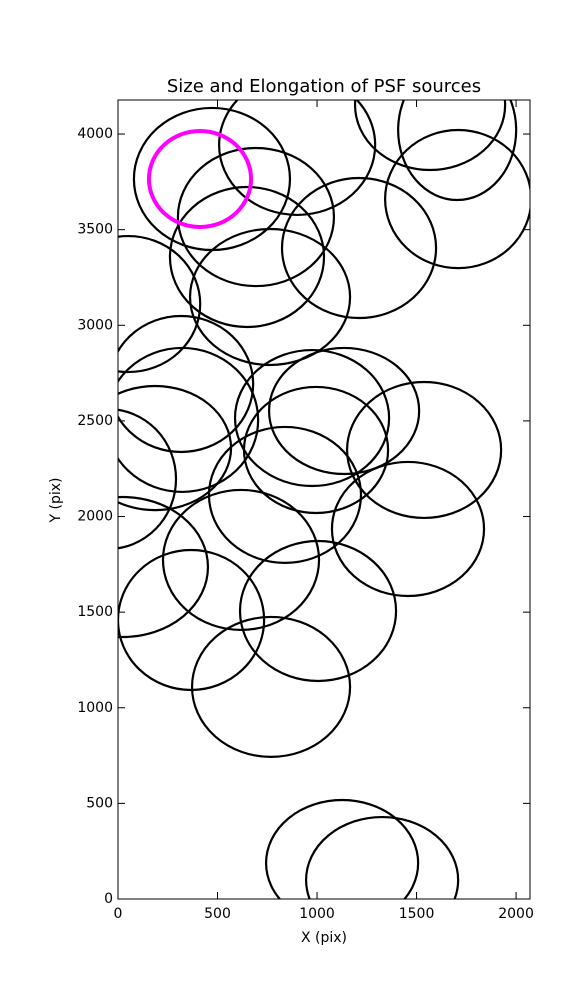 This screenshot has height=1004, width=588. I want to click on y-tick-label: 3500, so click(95, 230).